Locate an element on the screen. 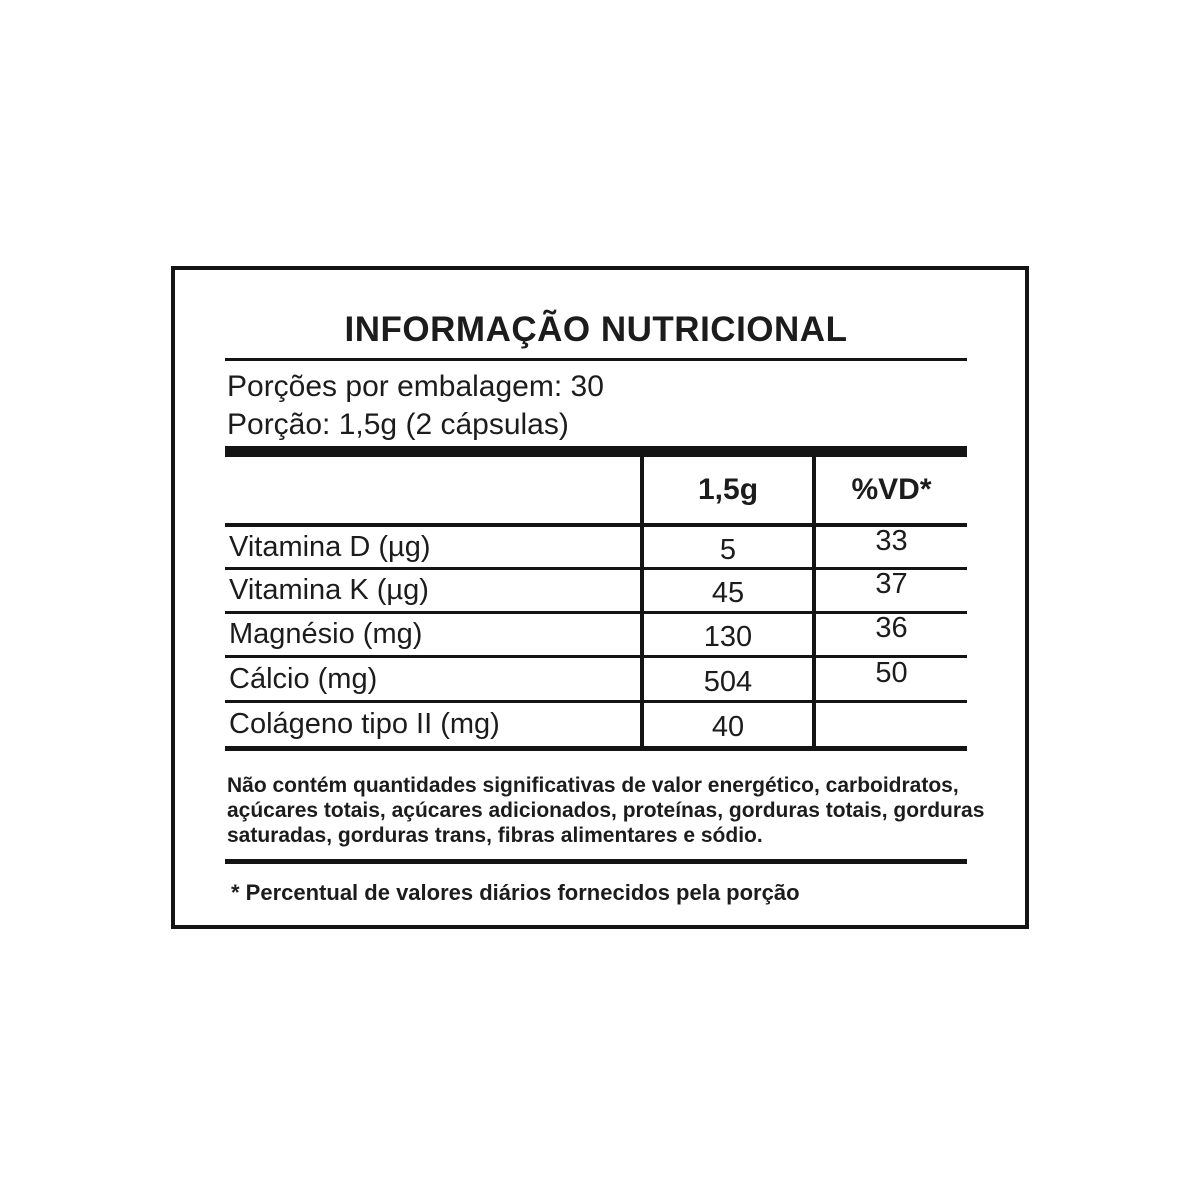  nutrient-dv: 37 is located at coordinates (889, 589).